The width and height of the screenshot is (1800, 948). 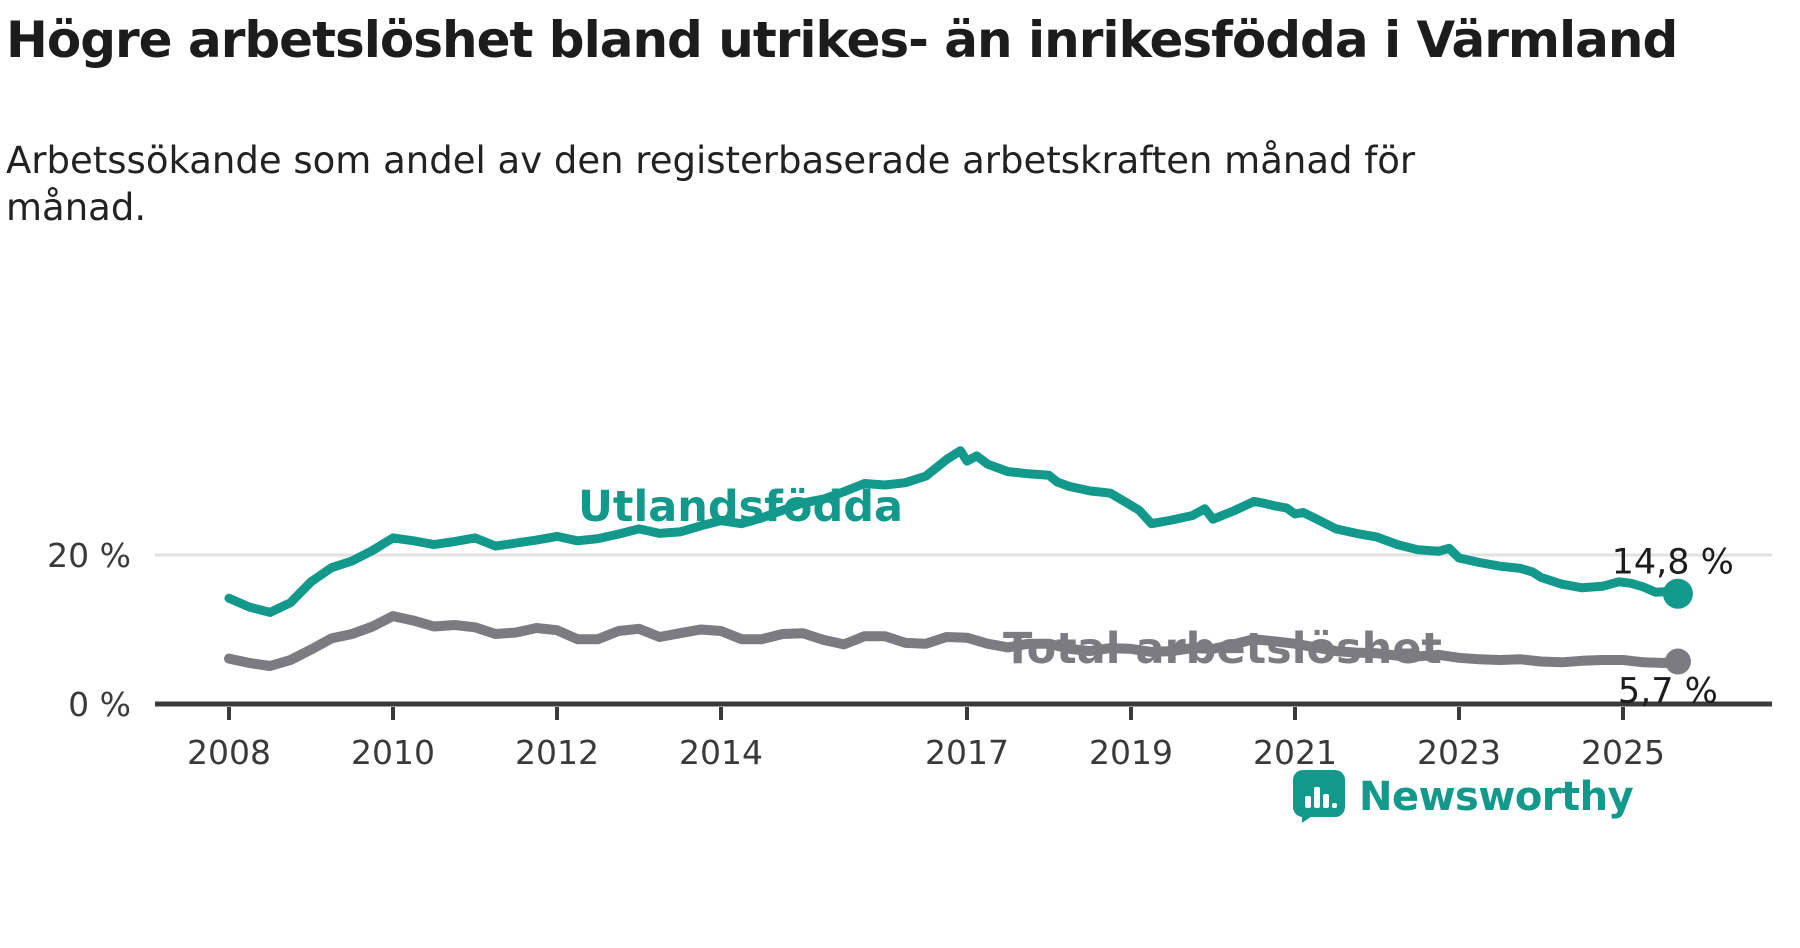 I want to click on series-line-total, so click(x=953, y=641).